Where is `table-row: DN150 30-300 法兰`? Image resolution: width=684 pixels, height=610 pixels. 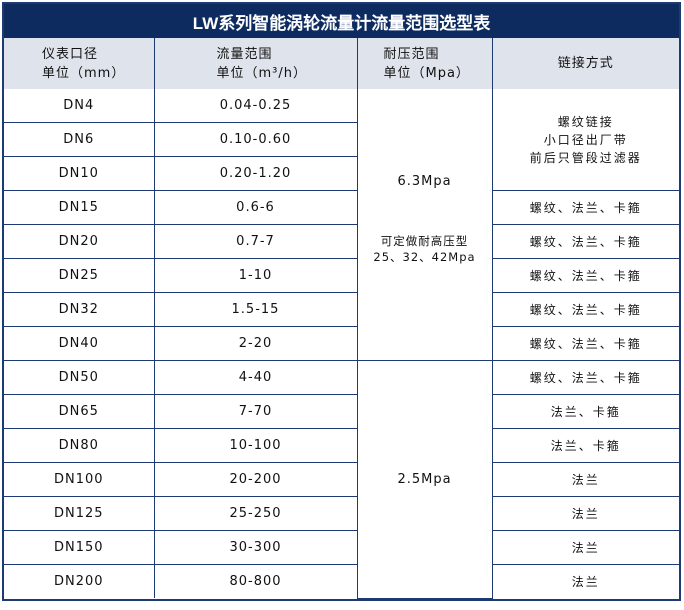
table-row: DN150 30-300 法兰 is located at coordinates (341, 547).